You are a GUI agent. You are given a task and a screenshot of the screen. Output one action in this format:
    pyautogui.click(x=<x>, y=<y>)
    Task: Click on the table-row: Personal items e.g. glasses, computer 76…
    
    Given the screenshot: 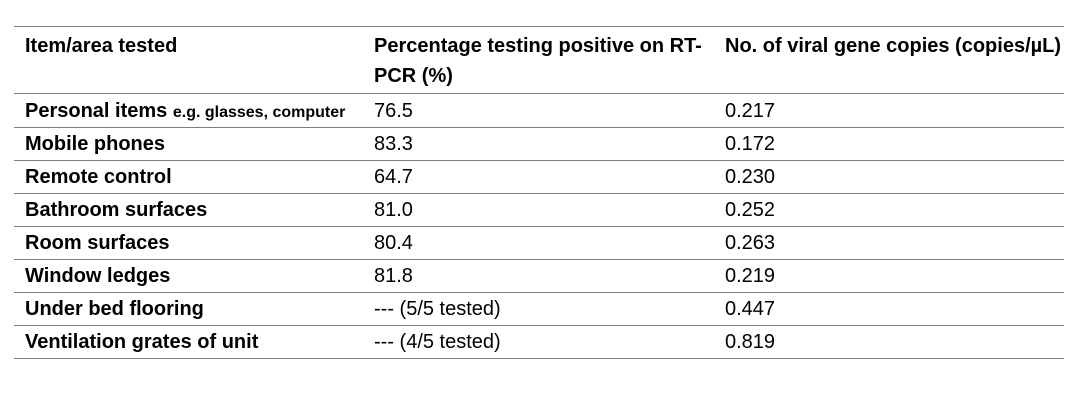 What is the action you would take?
    pyautogui.click(x=539, y=110)
    